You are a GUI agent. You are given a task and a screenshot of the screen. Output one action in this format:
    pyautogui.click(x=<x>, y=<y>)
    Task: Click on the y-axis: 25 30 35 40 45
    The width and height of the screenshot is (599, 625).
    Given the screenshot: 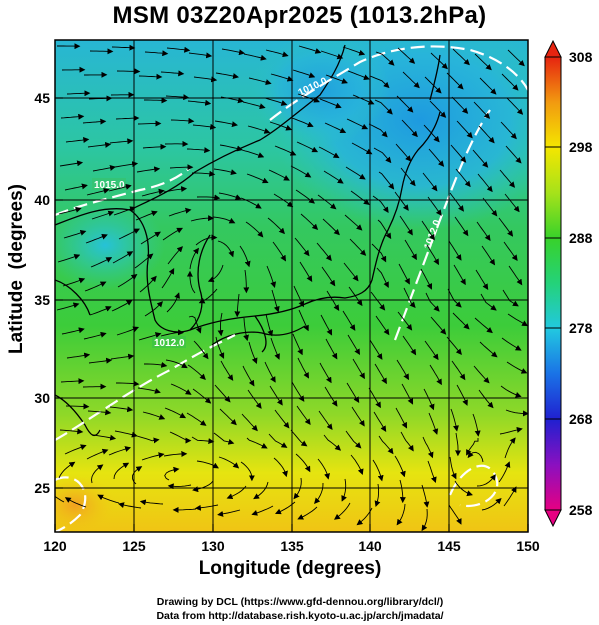 What is the action you would take?
    pyautogui.click(x=48, y=293)
    